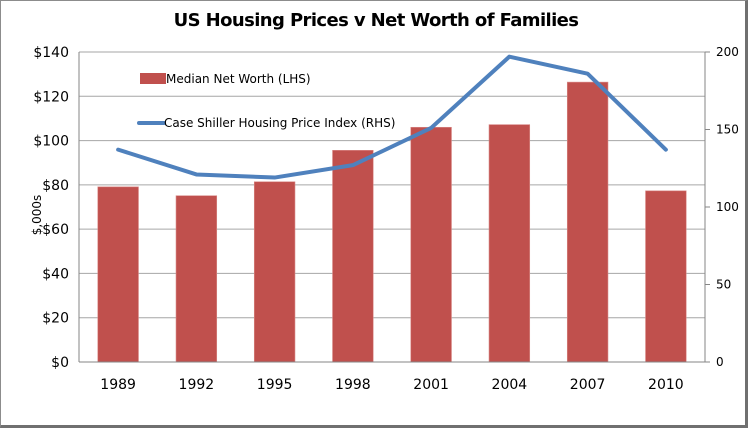 Image resolution: width=752 pixels, height=433 pixels. I want to click on x-tick-label: 2007, so click(588, 385).